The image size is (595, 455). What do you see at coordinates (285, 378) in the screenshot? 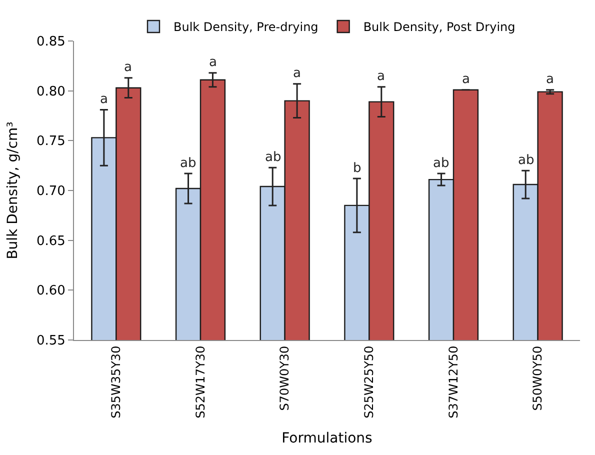
I see `x-tick-label: S70W0Y30` at bounding box center [285, 378].